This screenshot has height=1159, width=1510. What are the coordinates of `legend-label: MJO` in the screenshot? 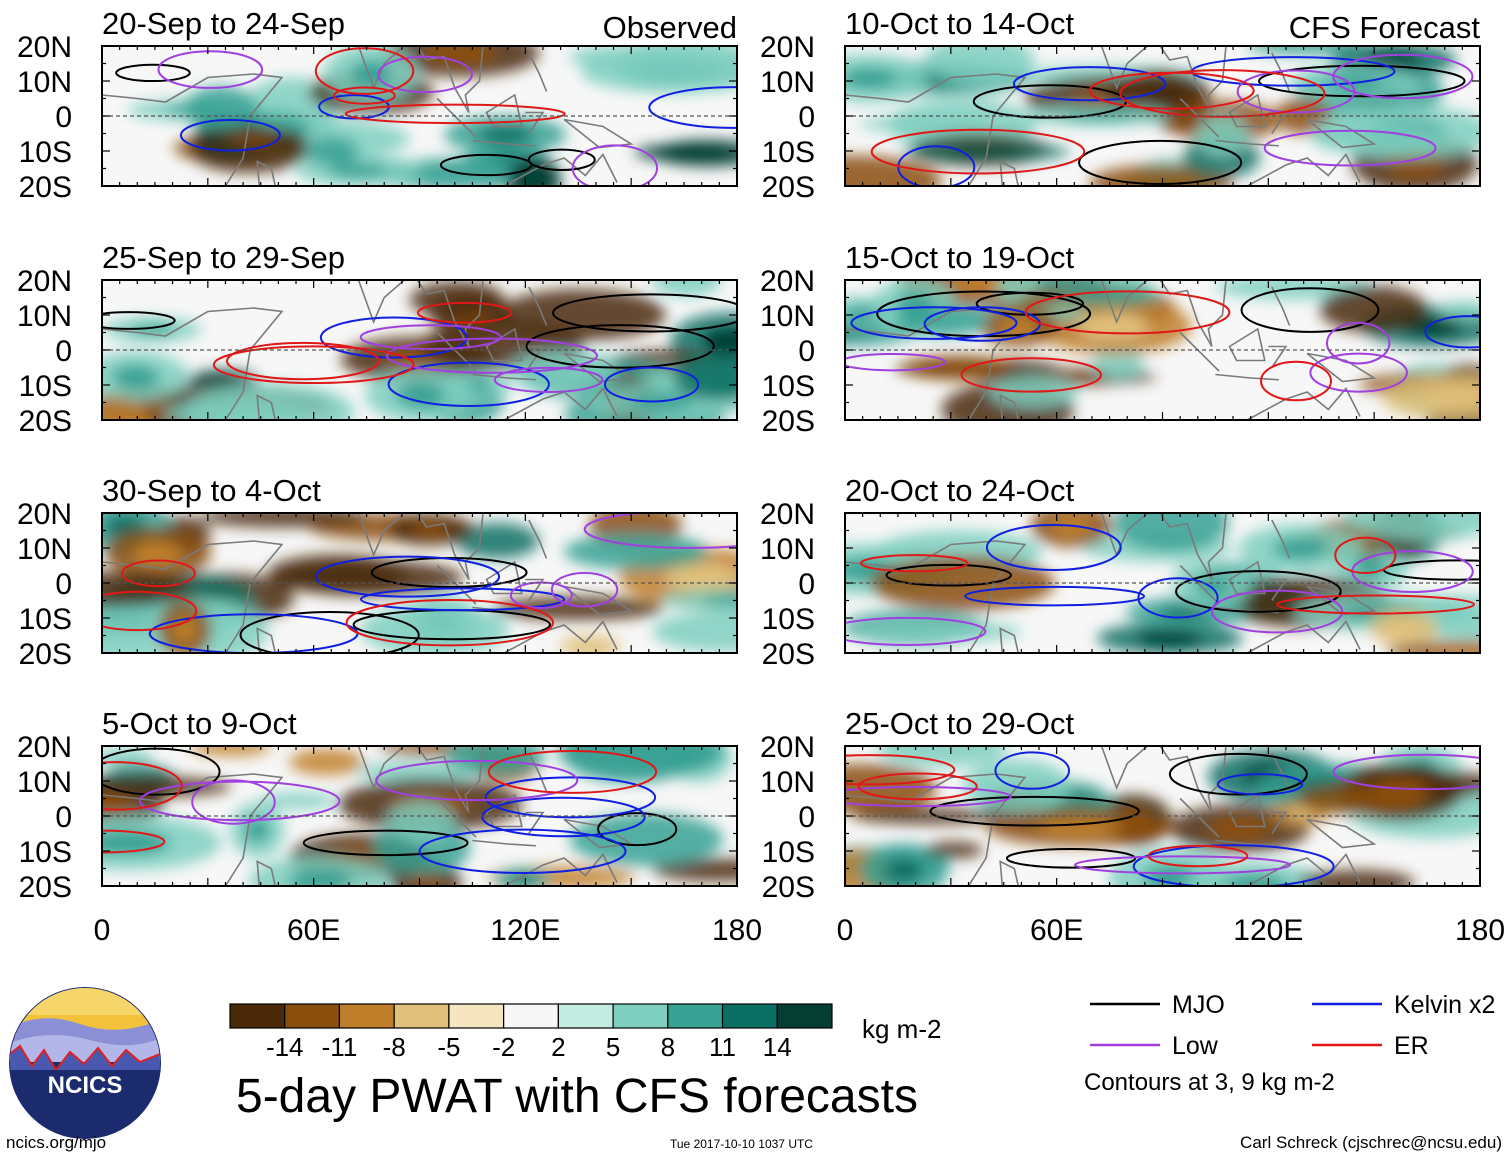 It's located at (1198, 1005).